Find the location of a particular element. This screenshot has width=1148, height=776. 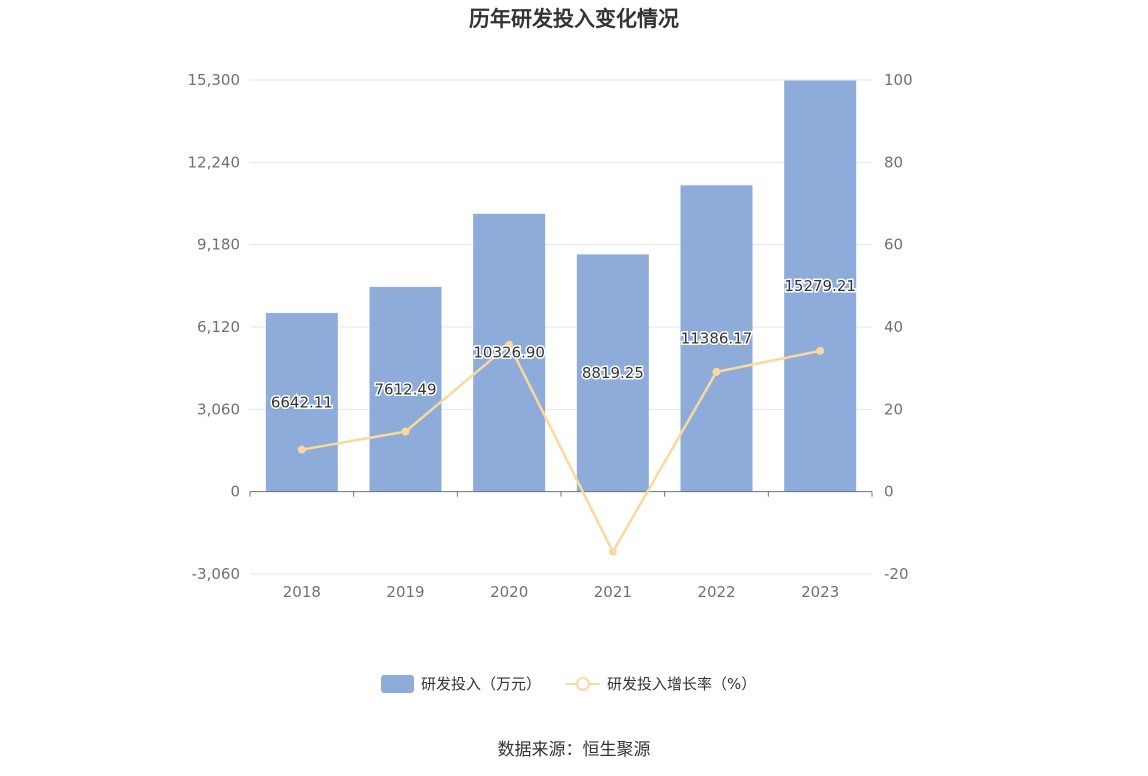

growth-line is located at coordinates (561, 448).